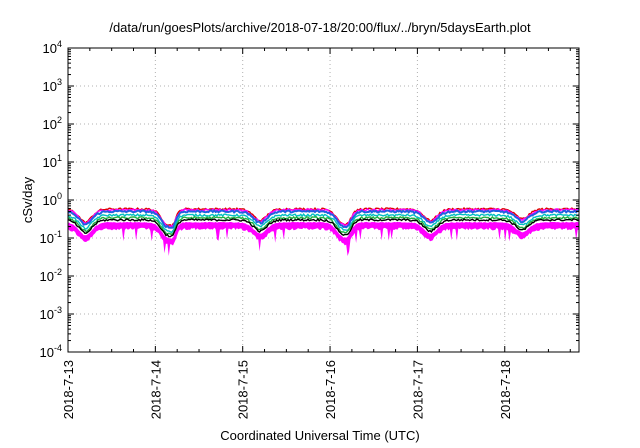 This screenshot has height=448, width=640. Describe the element at coordinates (417, 389) in the screenshot. I see `x-tick-label: 2018-7-17` at that location.